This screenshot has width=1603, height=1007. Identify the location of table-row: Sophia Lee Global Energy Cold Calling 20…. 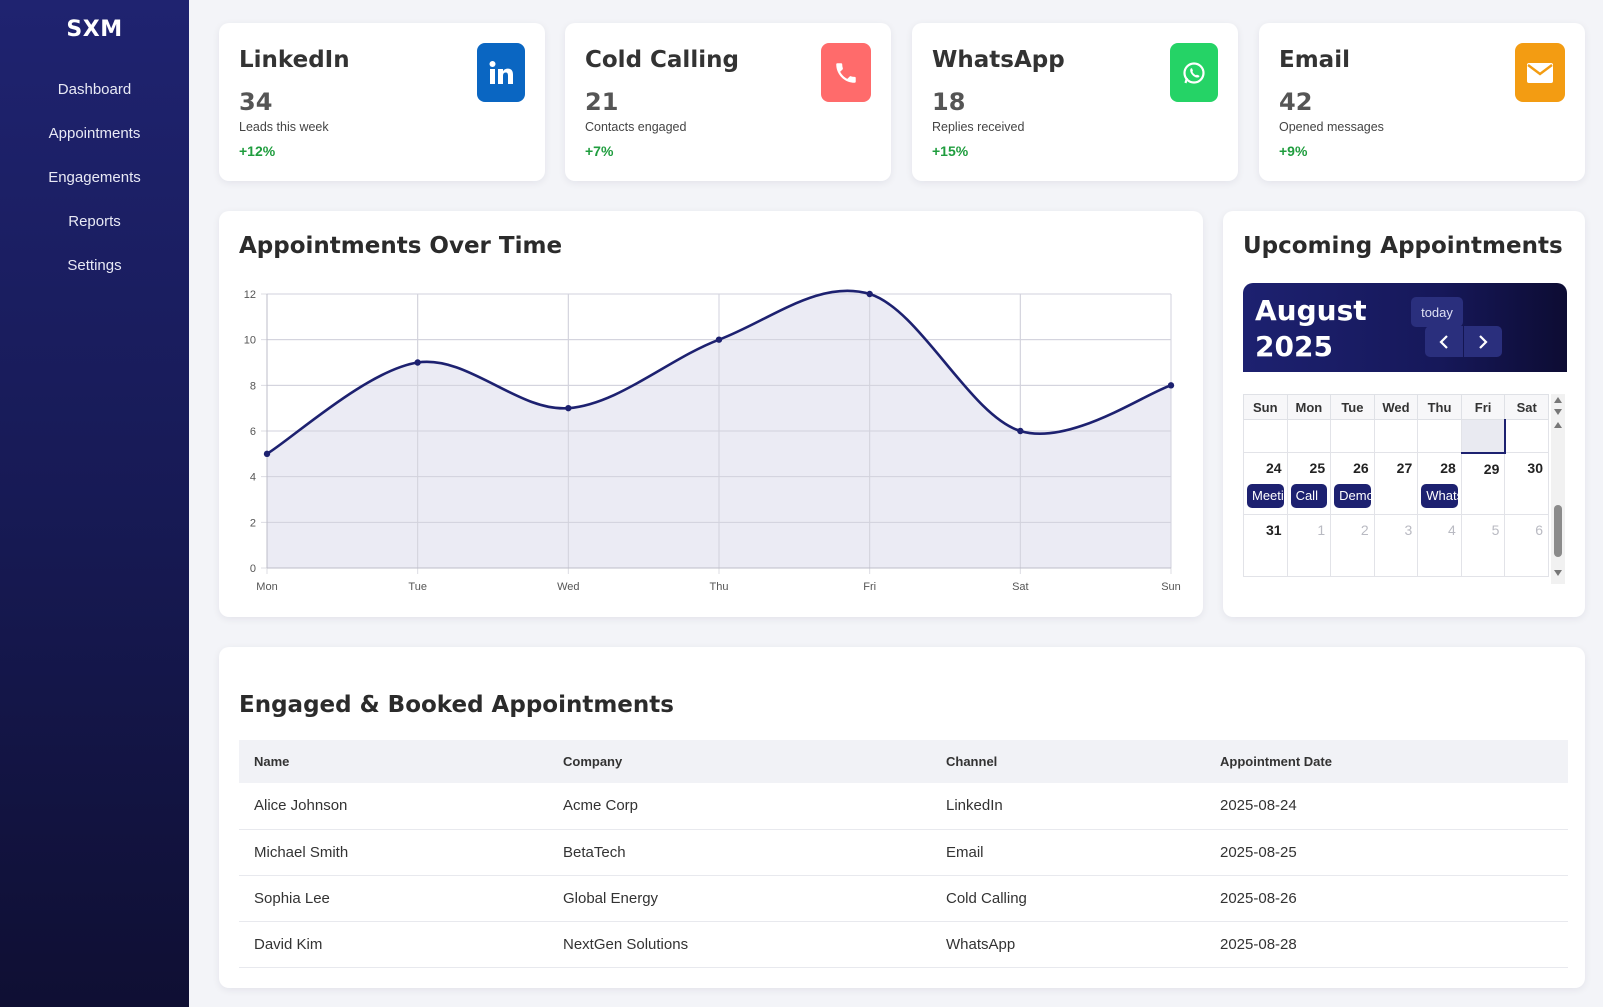
(903, 898).